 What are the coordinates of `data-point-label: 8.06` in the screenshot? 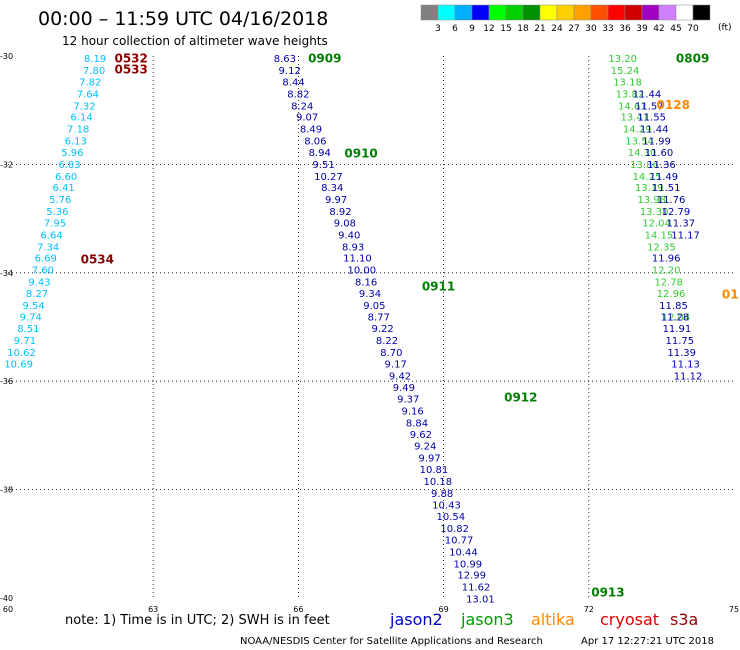 It's located at (315, 142).